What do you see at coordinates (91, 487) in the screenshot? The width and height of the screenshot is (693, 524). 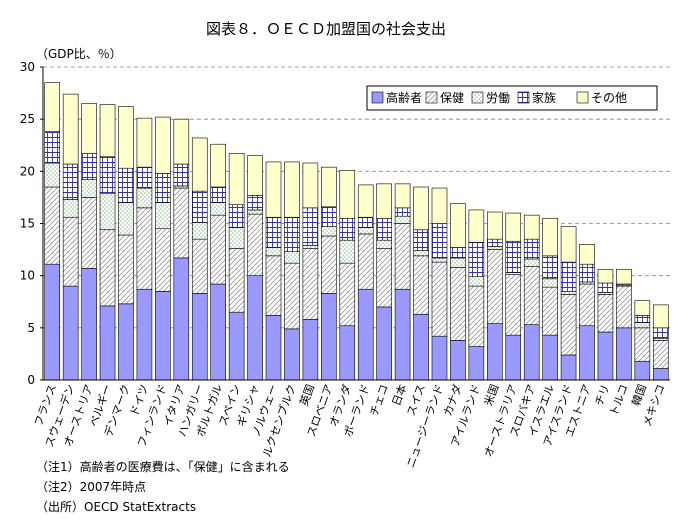 I see `note-year: （注2）2007年時点` at bounding box center [91, 487].